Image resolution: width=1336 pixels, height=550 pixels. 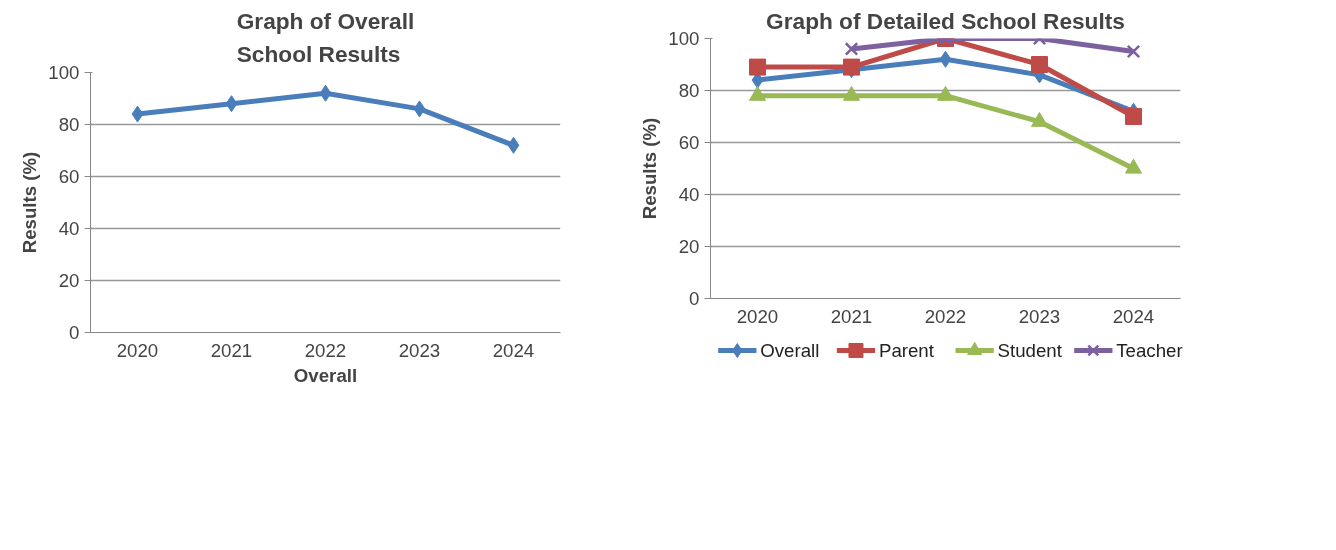 I want to click on x-axis-title: Overall, so click(x=325, y=375).